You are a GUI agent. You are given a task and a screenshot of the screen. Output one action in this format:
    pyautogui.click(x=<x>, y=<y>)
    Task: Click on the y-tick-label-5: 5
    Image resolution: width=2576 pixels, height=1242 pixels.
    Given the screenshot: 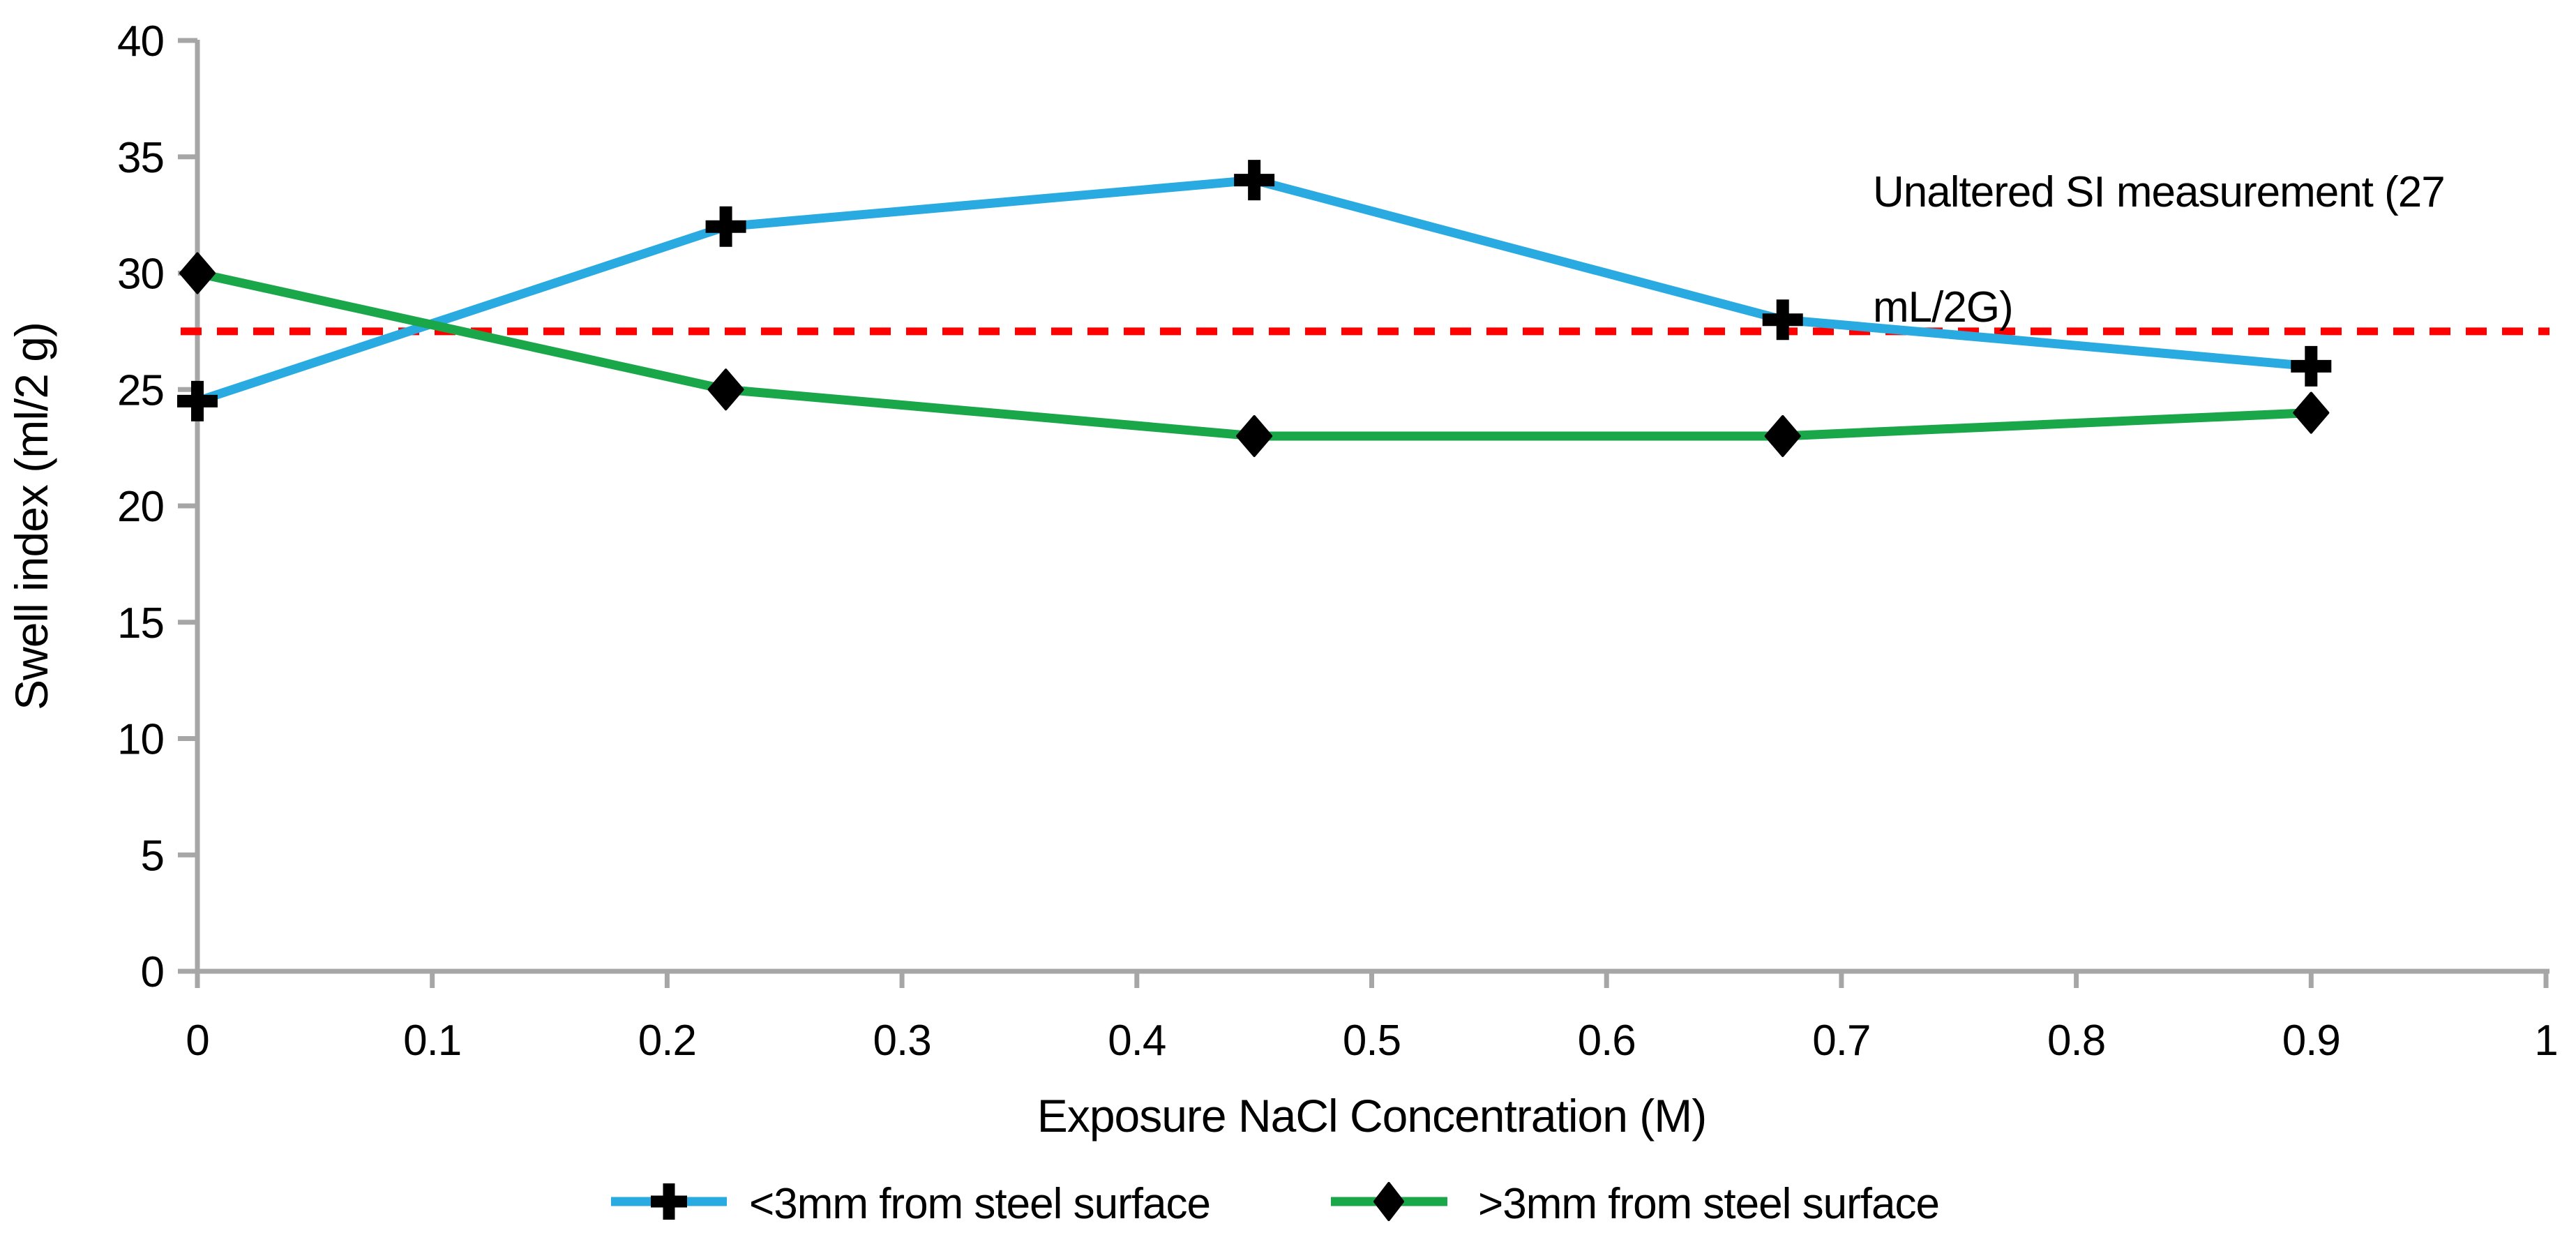 What is the action you would take?
    pyautogui.click(x=152, y=856)
    